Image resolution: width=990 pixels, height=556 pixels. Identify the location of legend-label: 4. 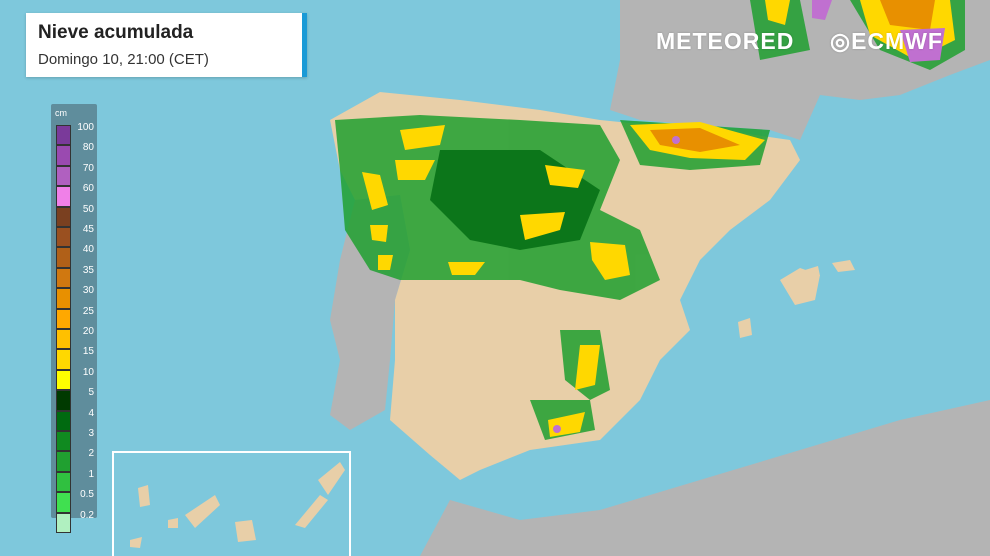
(91, 413).